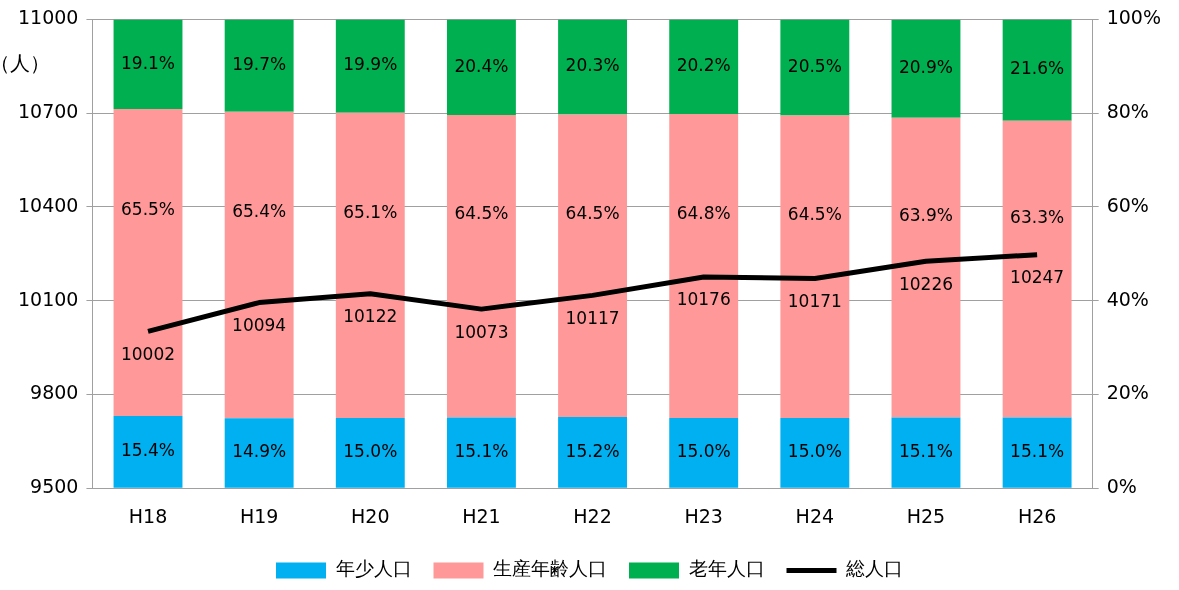 The image size is (1179, 590). I want to click on data-label: 10073, so click(481, 331).